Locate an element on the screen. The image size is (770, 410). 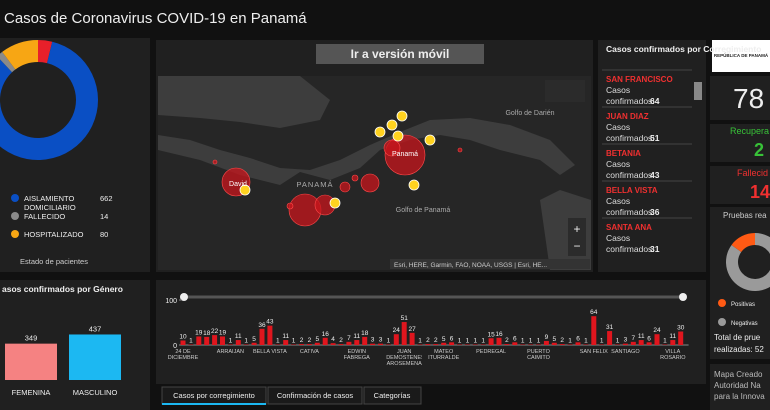
deaths-box is located at coordinates (740, 185).